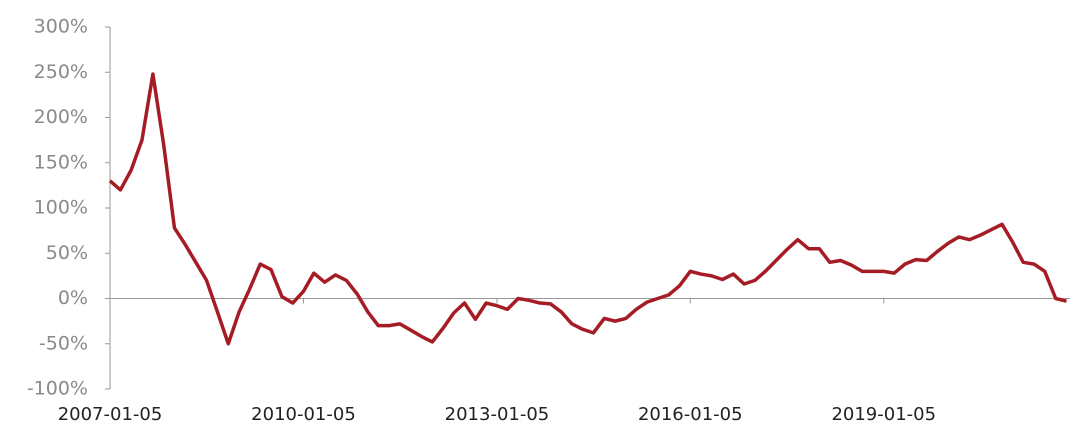 Image resolution: width=1080 pixels, height=448 pixels. I want to click on y-tick-label: 0%, so click(73, 298).